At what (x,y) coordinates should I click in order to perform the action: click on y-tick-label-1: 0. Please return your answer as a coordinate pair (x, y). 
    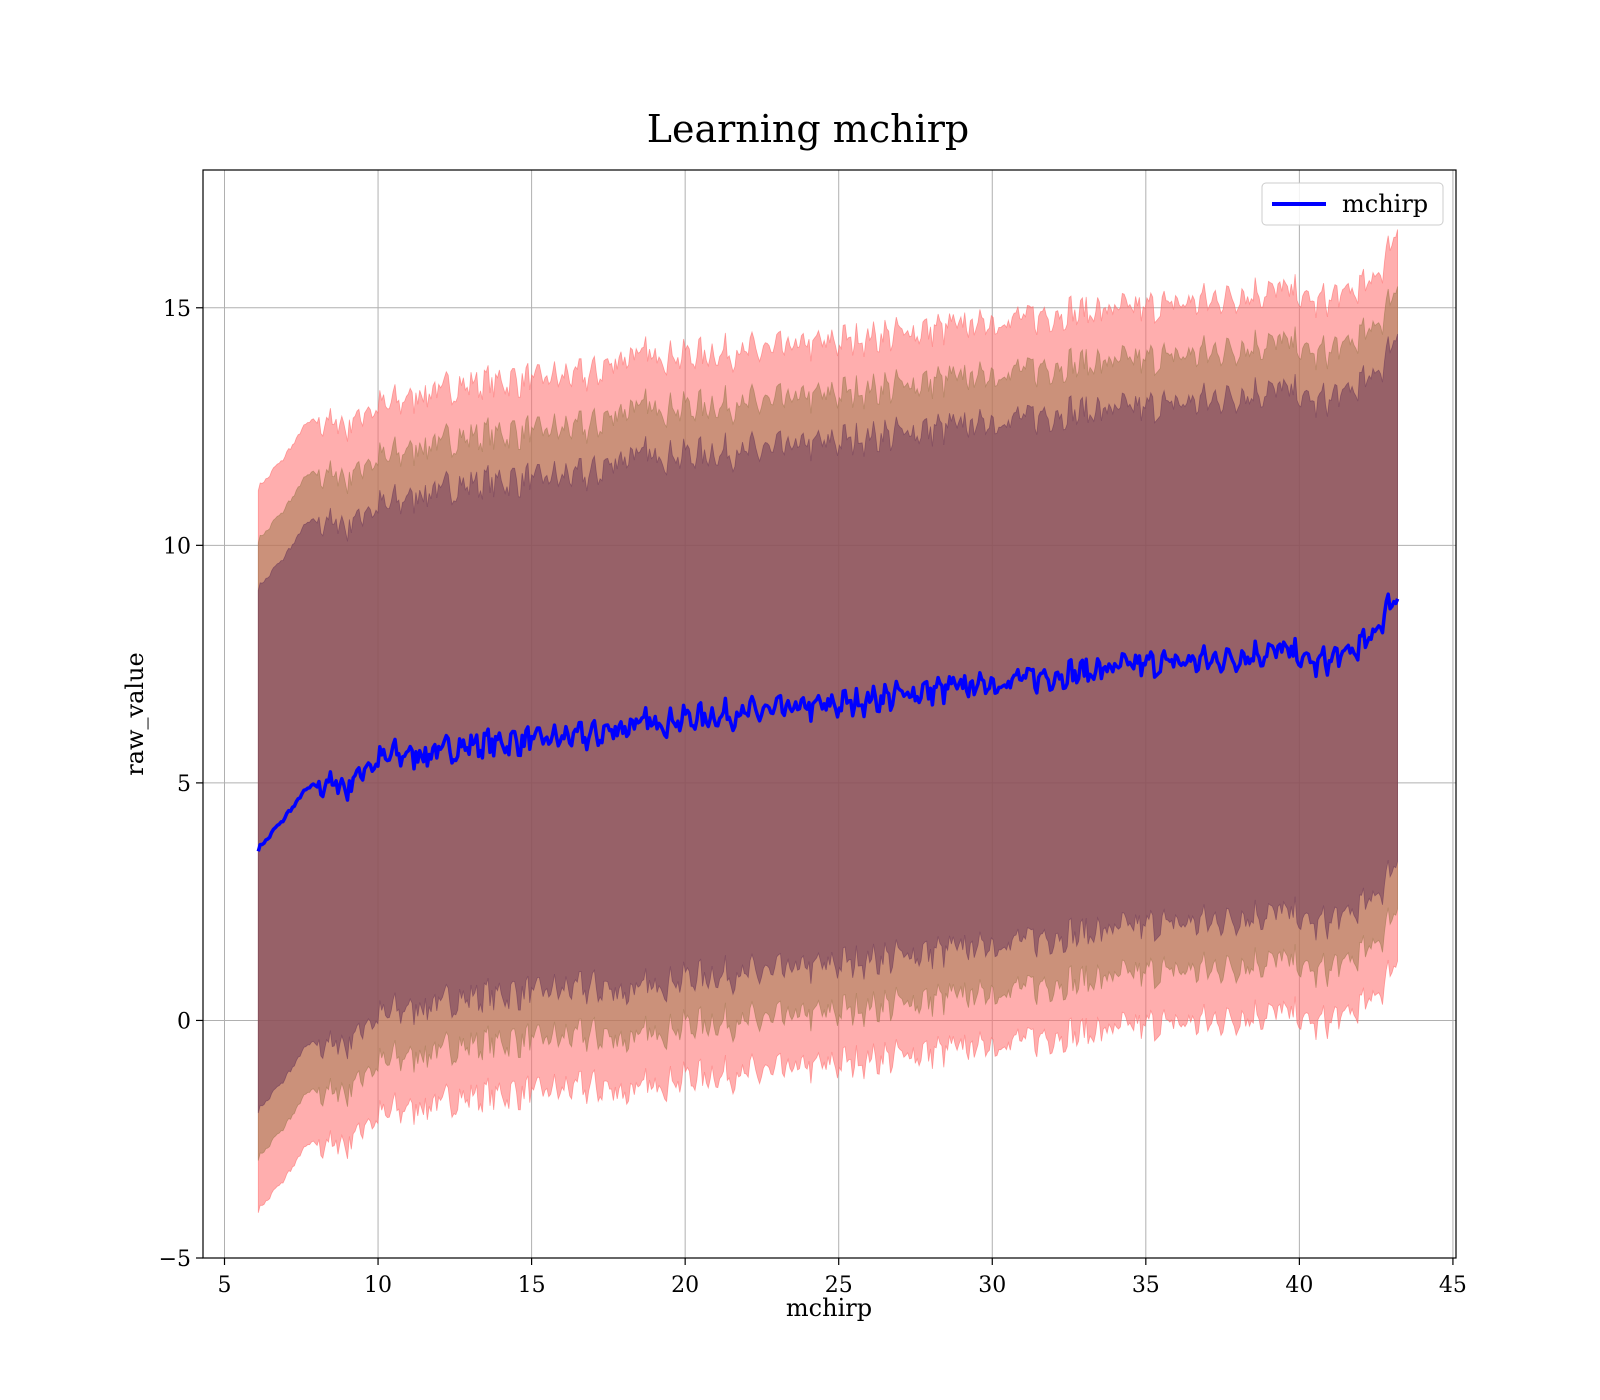
    Looking at the image, I should click on (184, 1021).